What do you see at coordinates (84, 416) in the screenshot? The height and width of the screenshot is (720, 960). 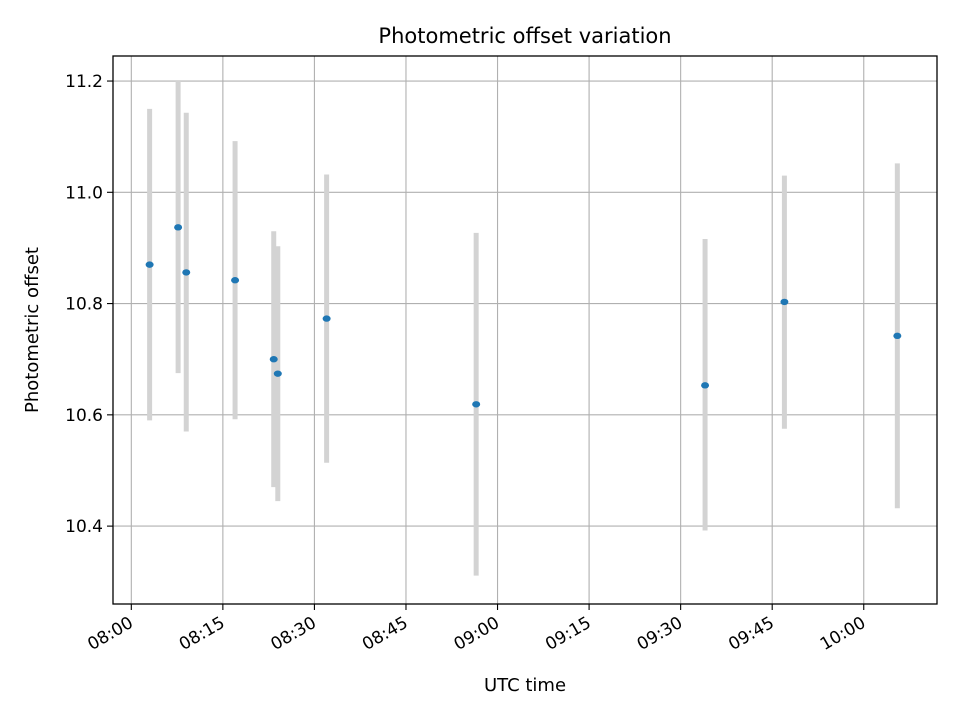 I see `y-tick-label: 10.6` at bounding box center [84, 416].